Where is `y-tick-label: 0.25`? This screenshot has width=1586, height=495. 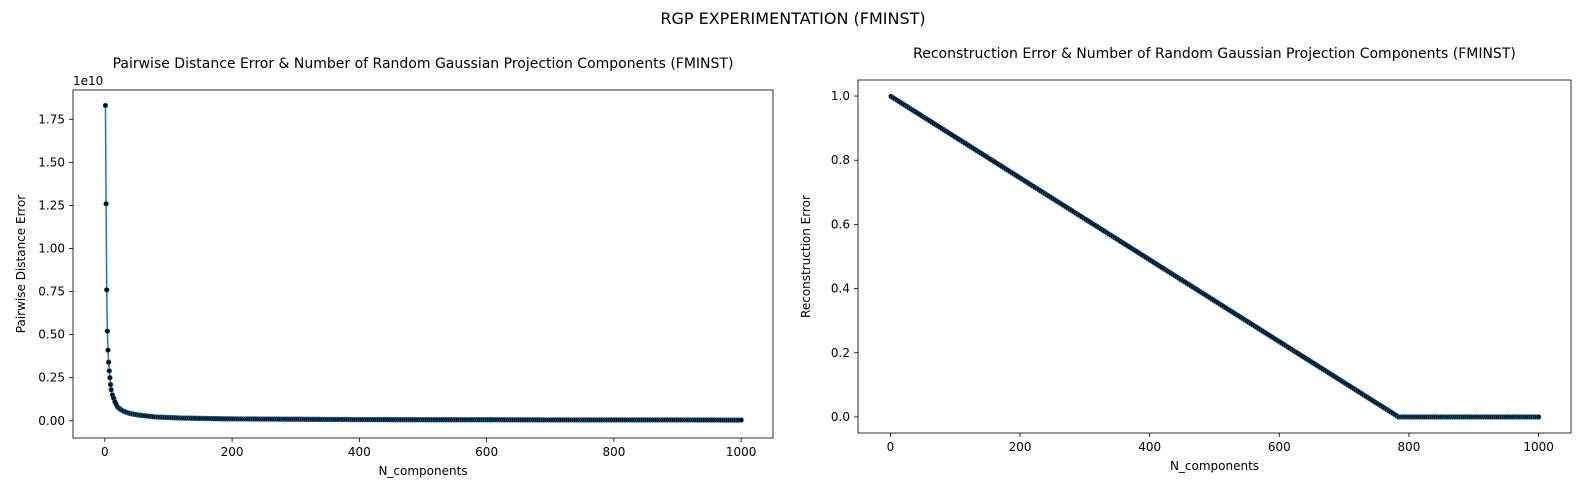 y-tick-label: 0.25 is located at coordinates (51, 378).